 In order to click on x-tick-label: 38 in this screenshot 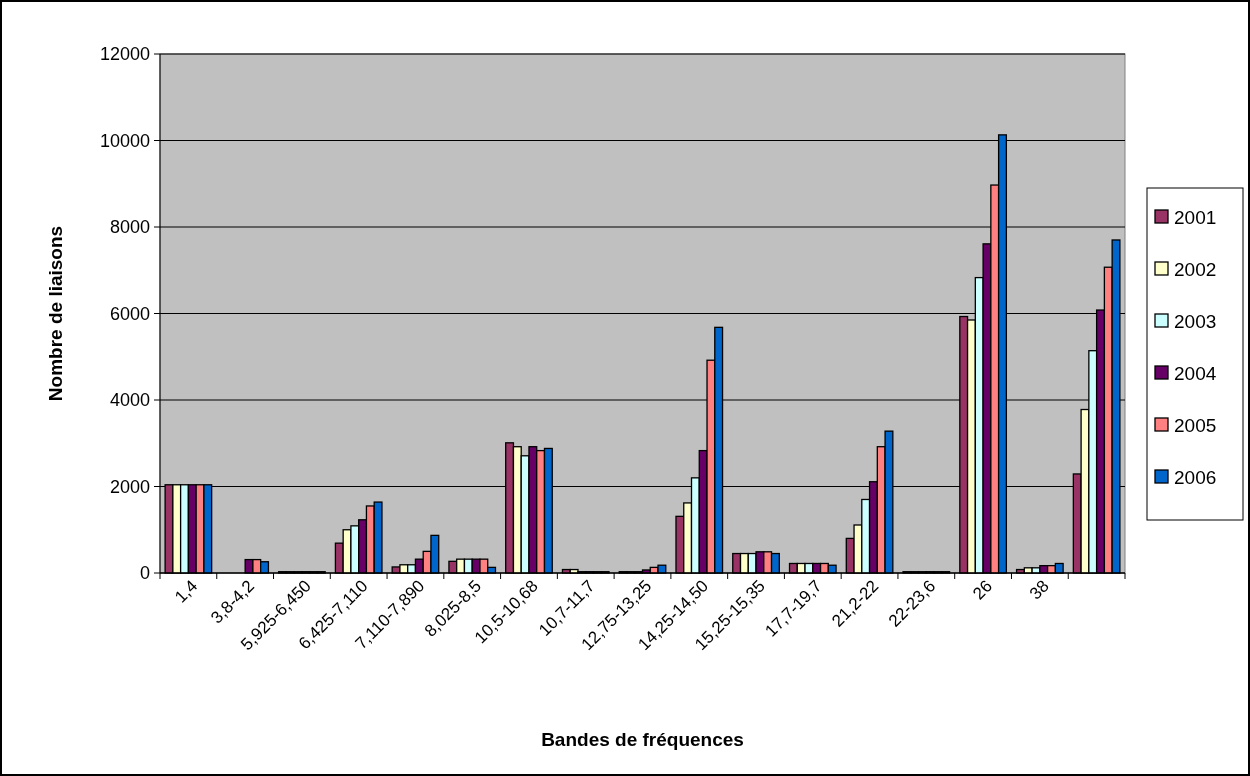, I will do `click(1039, 590)`.